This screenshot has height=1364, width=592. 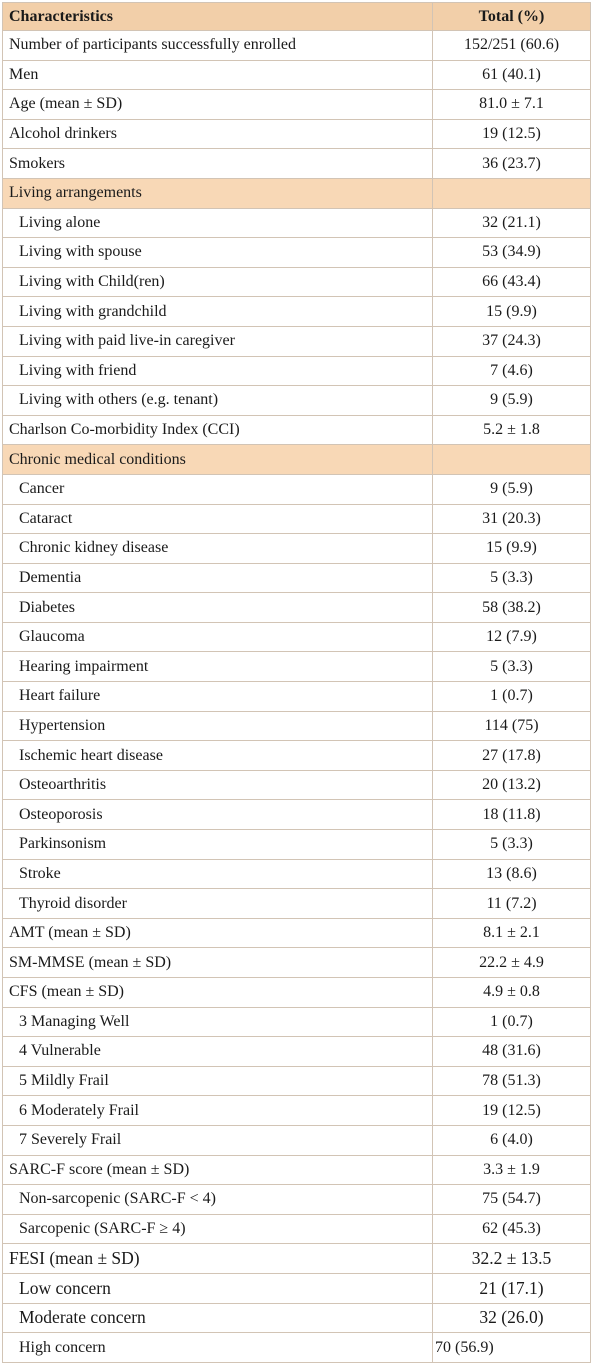 I want to click on table-row: SARC-F score (mean ± SD) 3.3 ± 1.9, so click(x=296, y=1170).